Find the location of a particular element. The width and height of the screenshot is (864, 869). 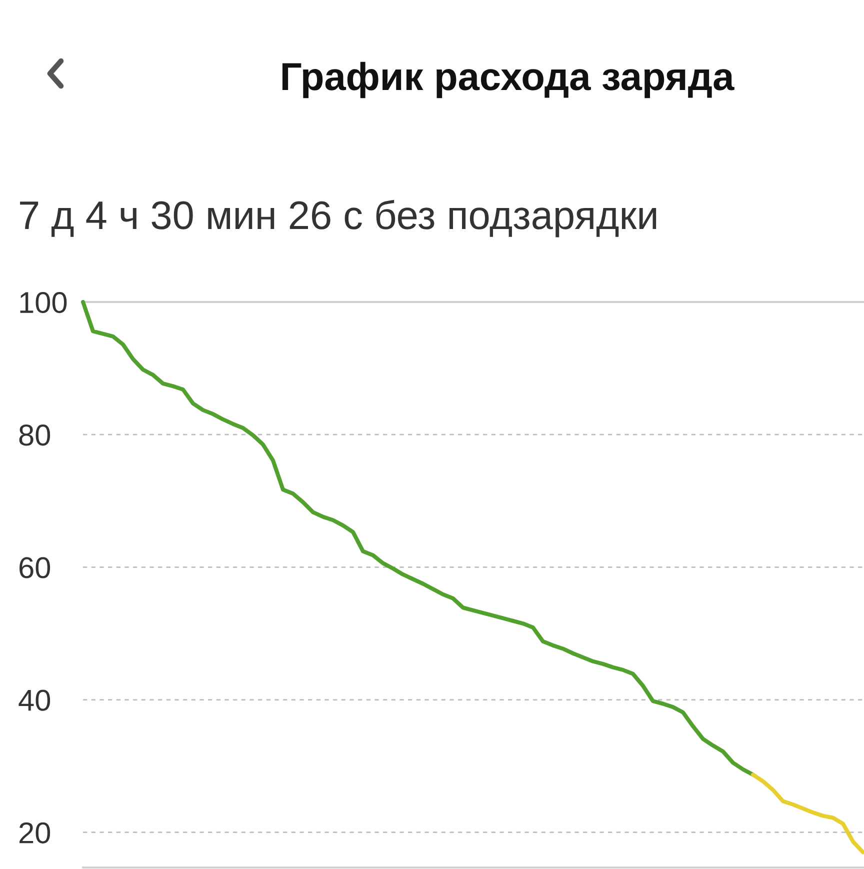

y-tick-label: 80 is located at coordinates (34, 435).